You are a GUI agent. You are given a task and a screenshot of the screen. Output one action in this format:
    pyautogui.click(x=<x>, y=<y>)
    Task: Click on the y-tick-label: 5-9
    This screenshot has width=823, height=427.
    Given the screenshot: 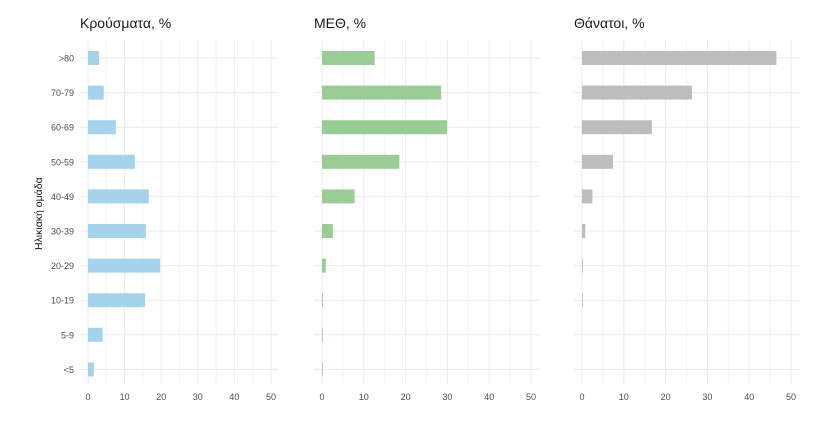 What is the action you would take?
    pyautogui.click(x=67, y=335)
    